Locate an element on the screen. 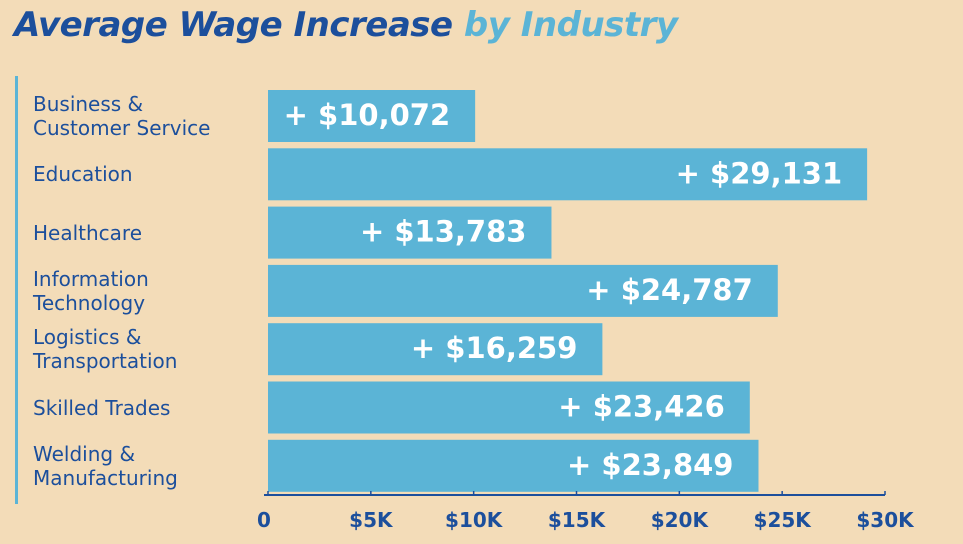  bar-education is located at coordinates (568, 174).